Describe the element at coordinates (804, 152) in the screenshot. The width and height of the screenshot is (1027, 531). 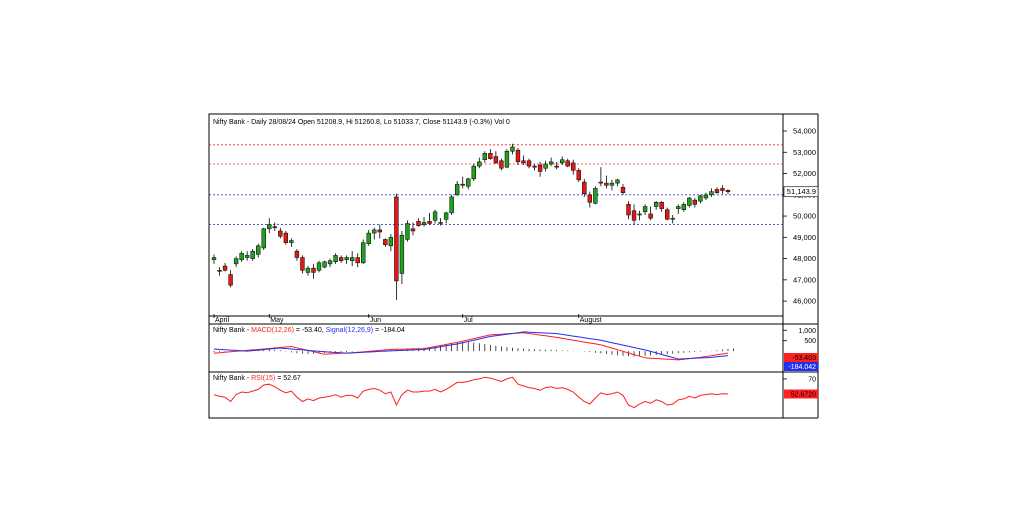
I see `price-tick-label: 53,000` at that location.